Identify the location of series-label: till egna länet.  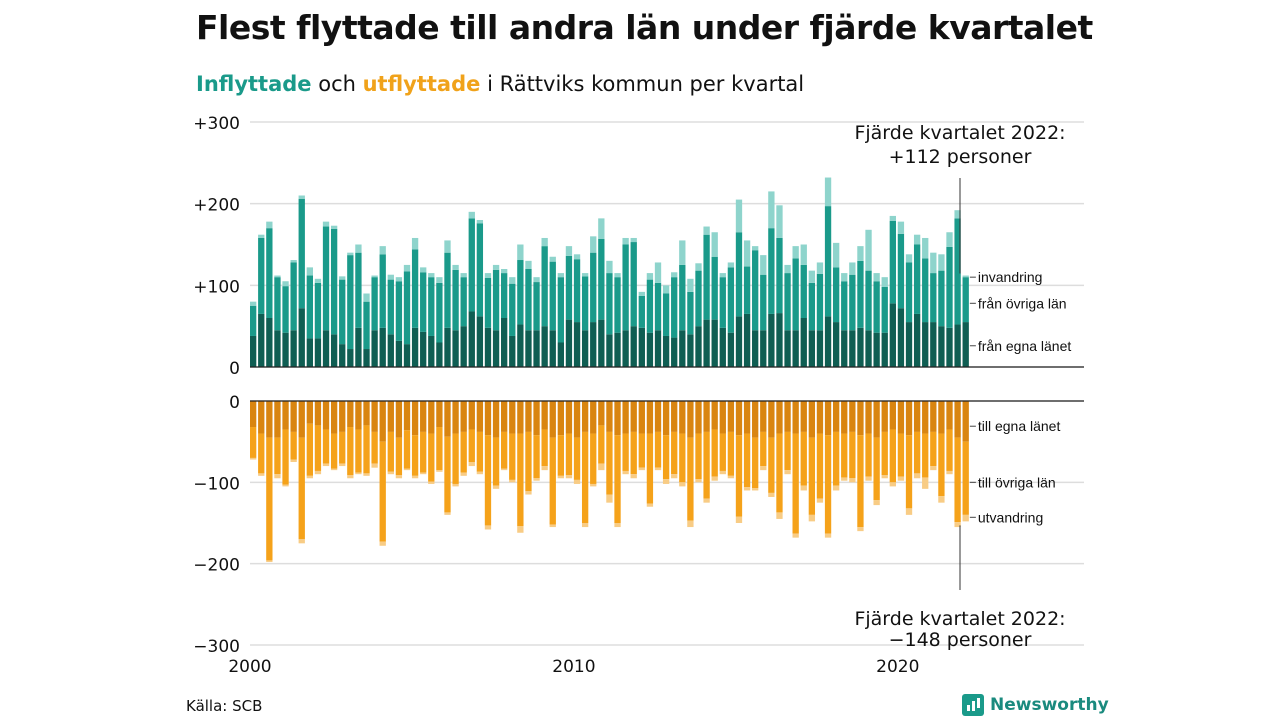
(1019, 426).